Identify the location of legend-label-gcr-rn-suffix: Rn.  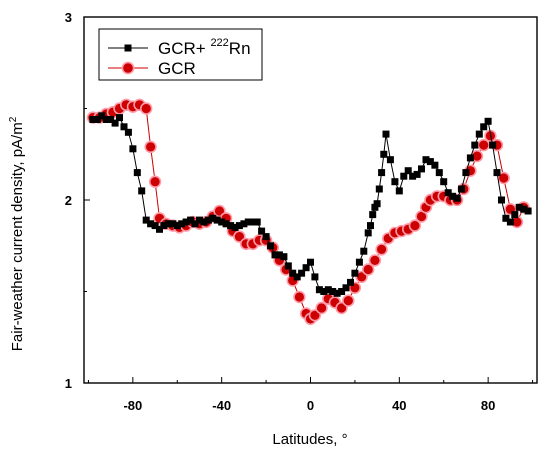
(240, 48).